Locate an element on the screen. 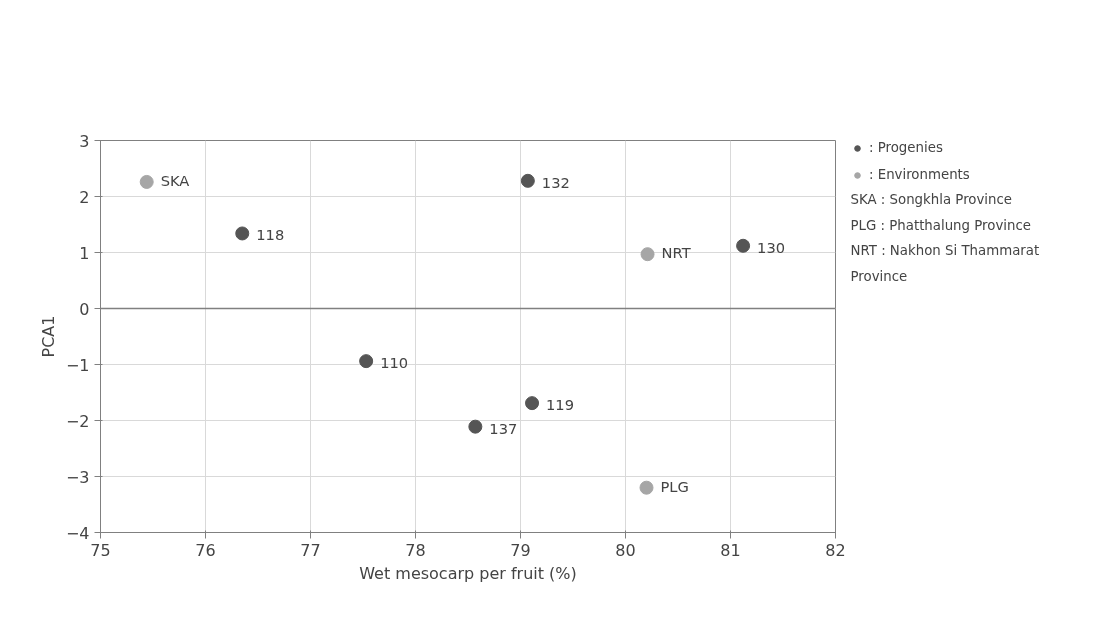 Image resolution: width=1098 pixels, height=619 pixels. text: NRT : Nakhon Si Thammarat Province is located at coordinates (945, 263).